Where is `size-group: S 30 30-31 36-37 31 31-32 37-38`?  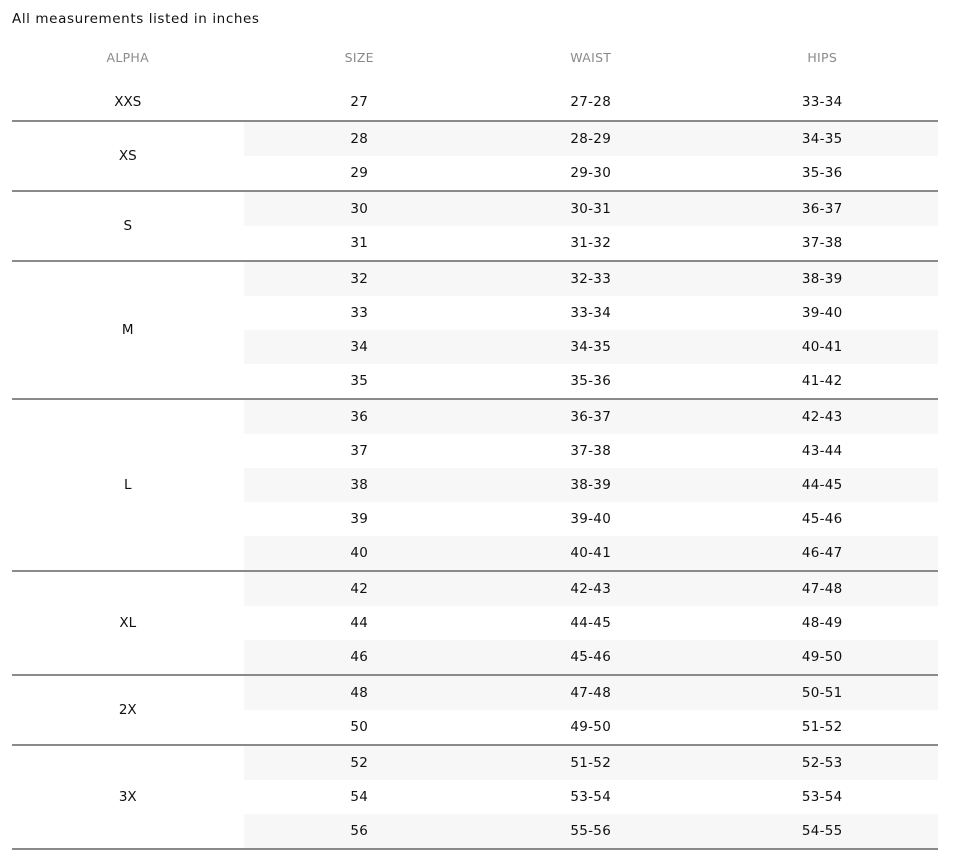 size-group: S 30 30-31 36-37 31 31-32 37-38 is located at coordinates (475, 227).